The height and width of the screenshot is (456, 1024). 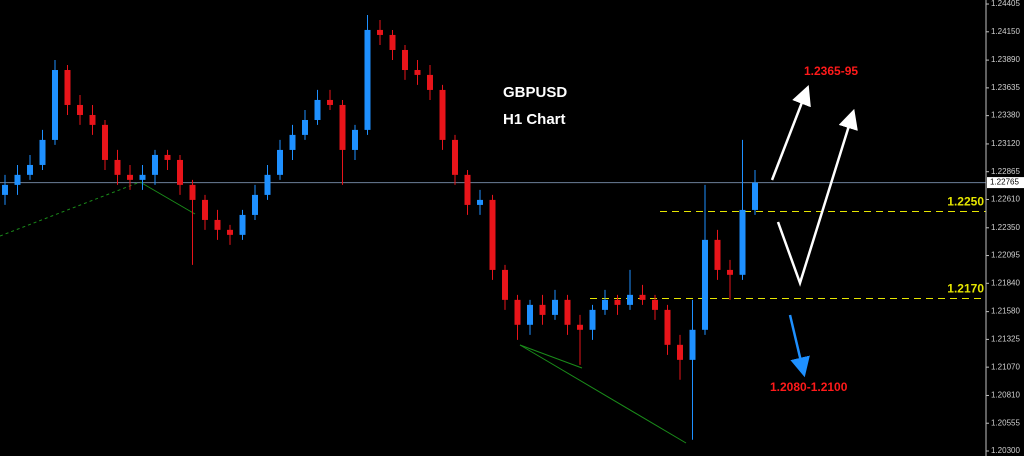 I want to click on y-tick-label: 1.22350, so click(x=1005, y=227).